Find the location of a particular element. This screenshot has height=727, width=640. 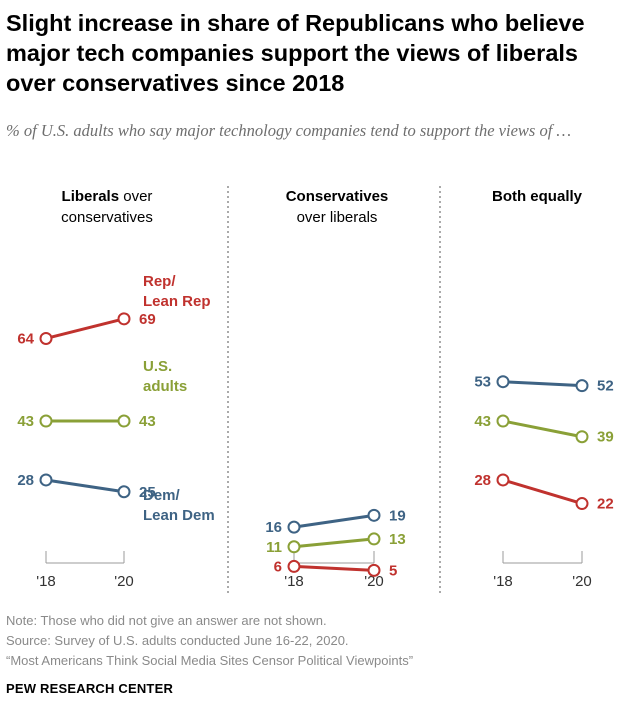

data-label-rep: 28 is located at coordinates (482, 480).